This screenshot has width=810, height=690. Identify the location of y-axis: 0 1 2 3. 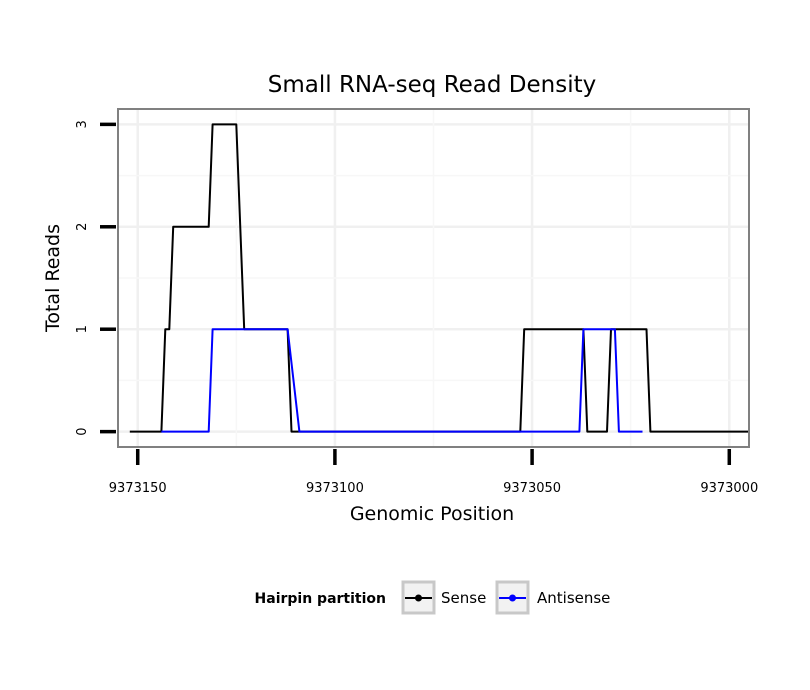
(95, 278).